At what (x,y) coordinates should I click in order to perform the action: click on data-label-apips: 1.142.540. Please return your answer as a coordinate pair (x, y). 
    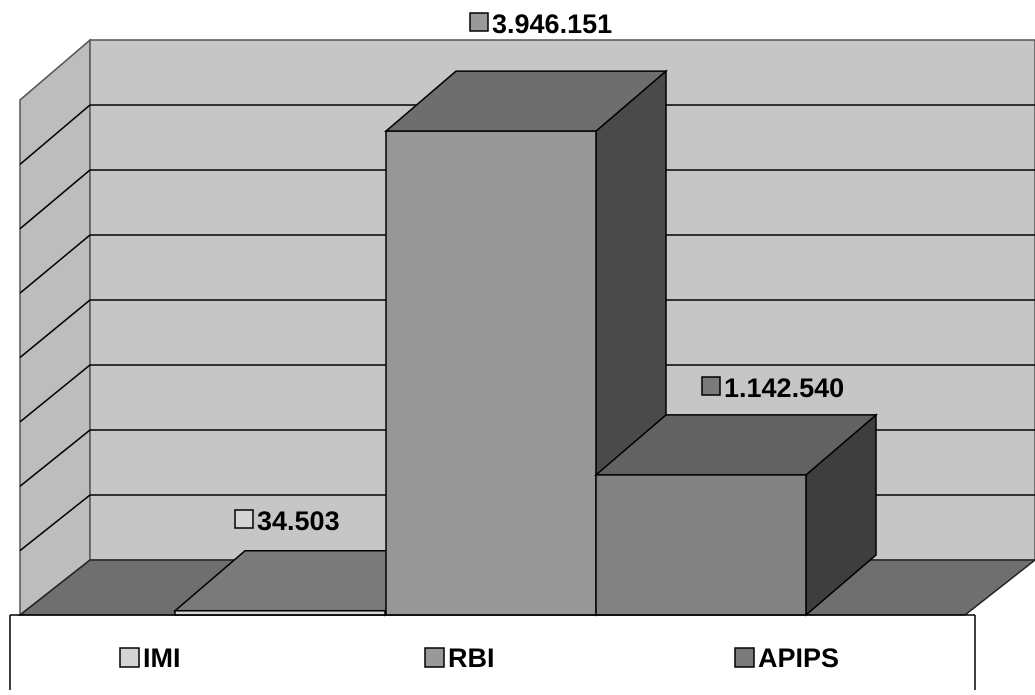
    Looking at the image, I should click on (773, 388).